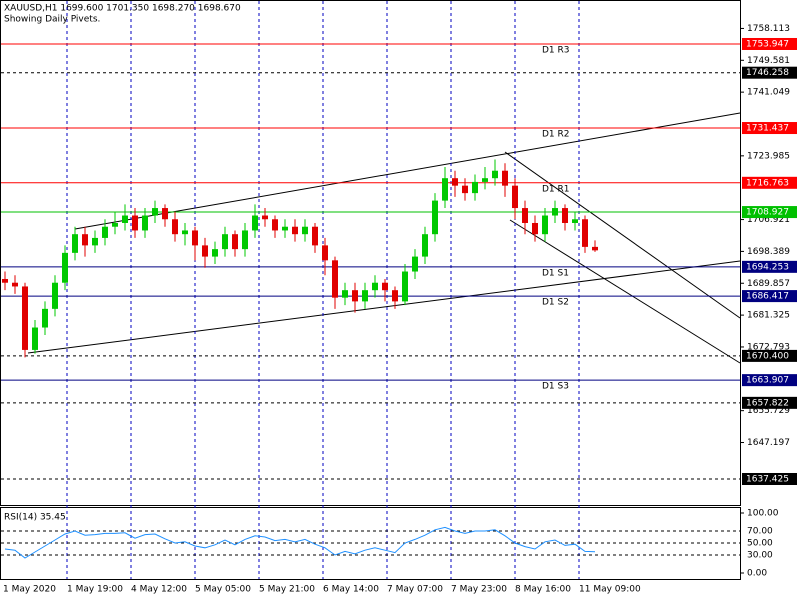  I want to click on rsi-title: RSI(14) 35.45, so click(35, 518).